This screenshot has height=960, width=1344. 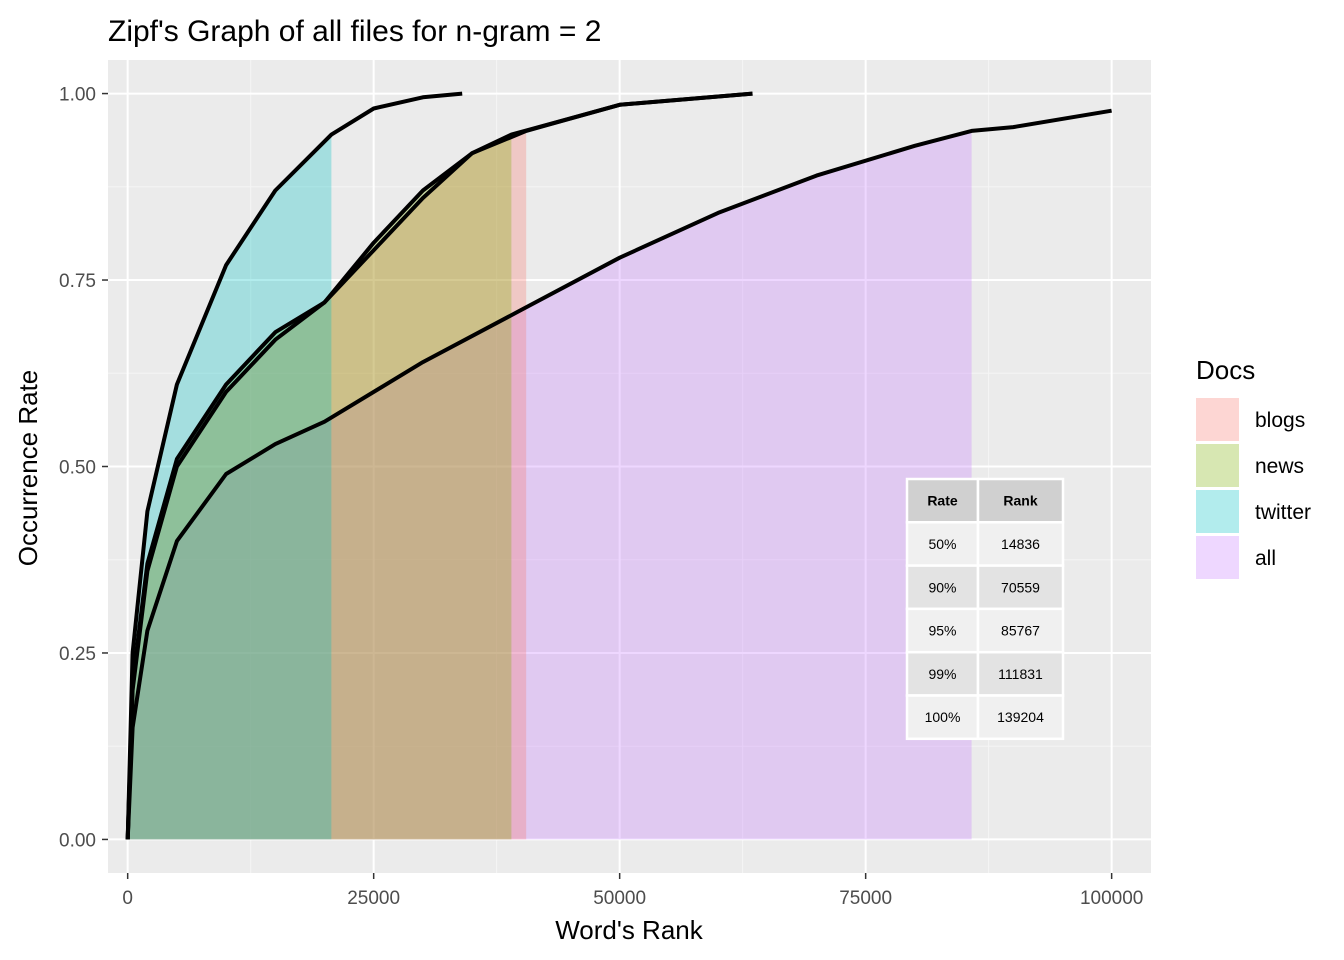 I want to click on x-tick-label: 0, so click(x=127, y=898).